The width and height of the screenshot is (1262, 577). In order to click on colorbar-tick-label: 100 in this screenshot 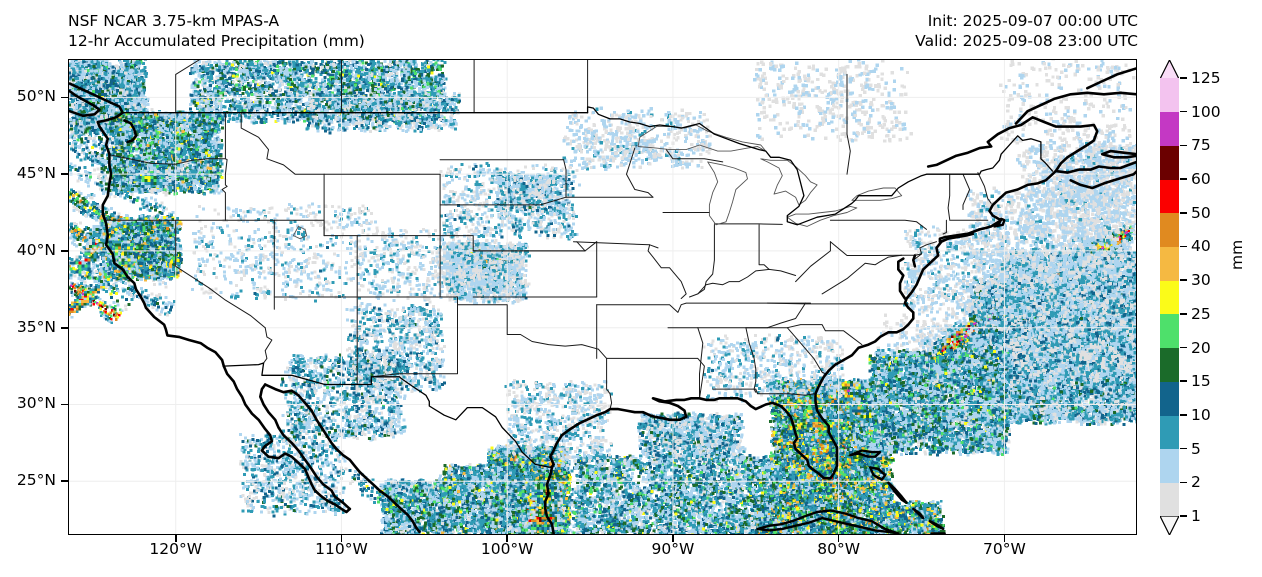, I will do `click(1206, 112)`.